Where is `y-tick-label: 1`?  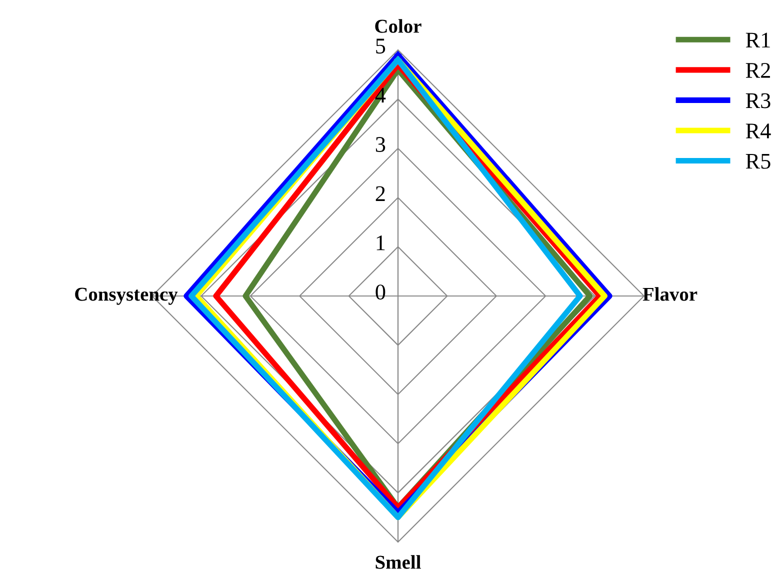 y-tick-label: 1 is located at coordinates (380, 242).